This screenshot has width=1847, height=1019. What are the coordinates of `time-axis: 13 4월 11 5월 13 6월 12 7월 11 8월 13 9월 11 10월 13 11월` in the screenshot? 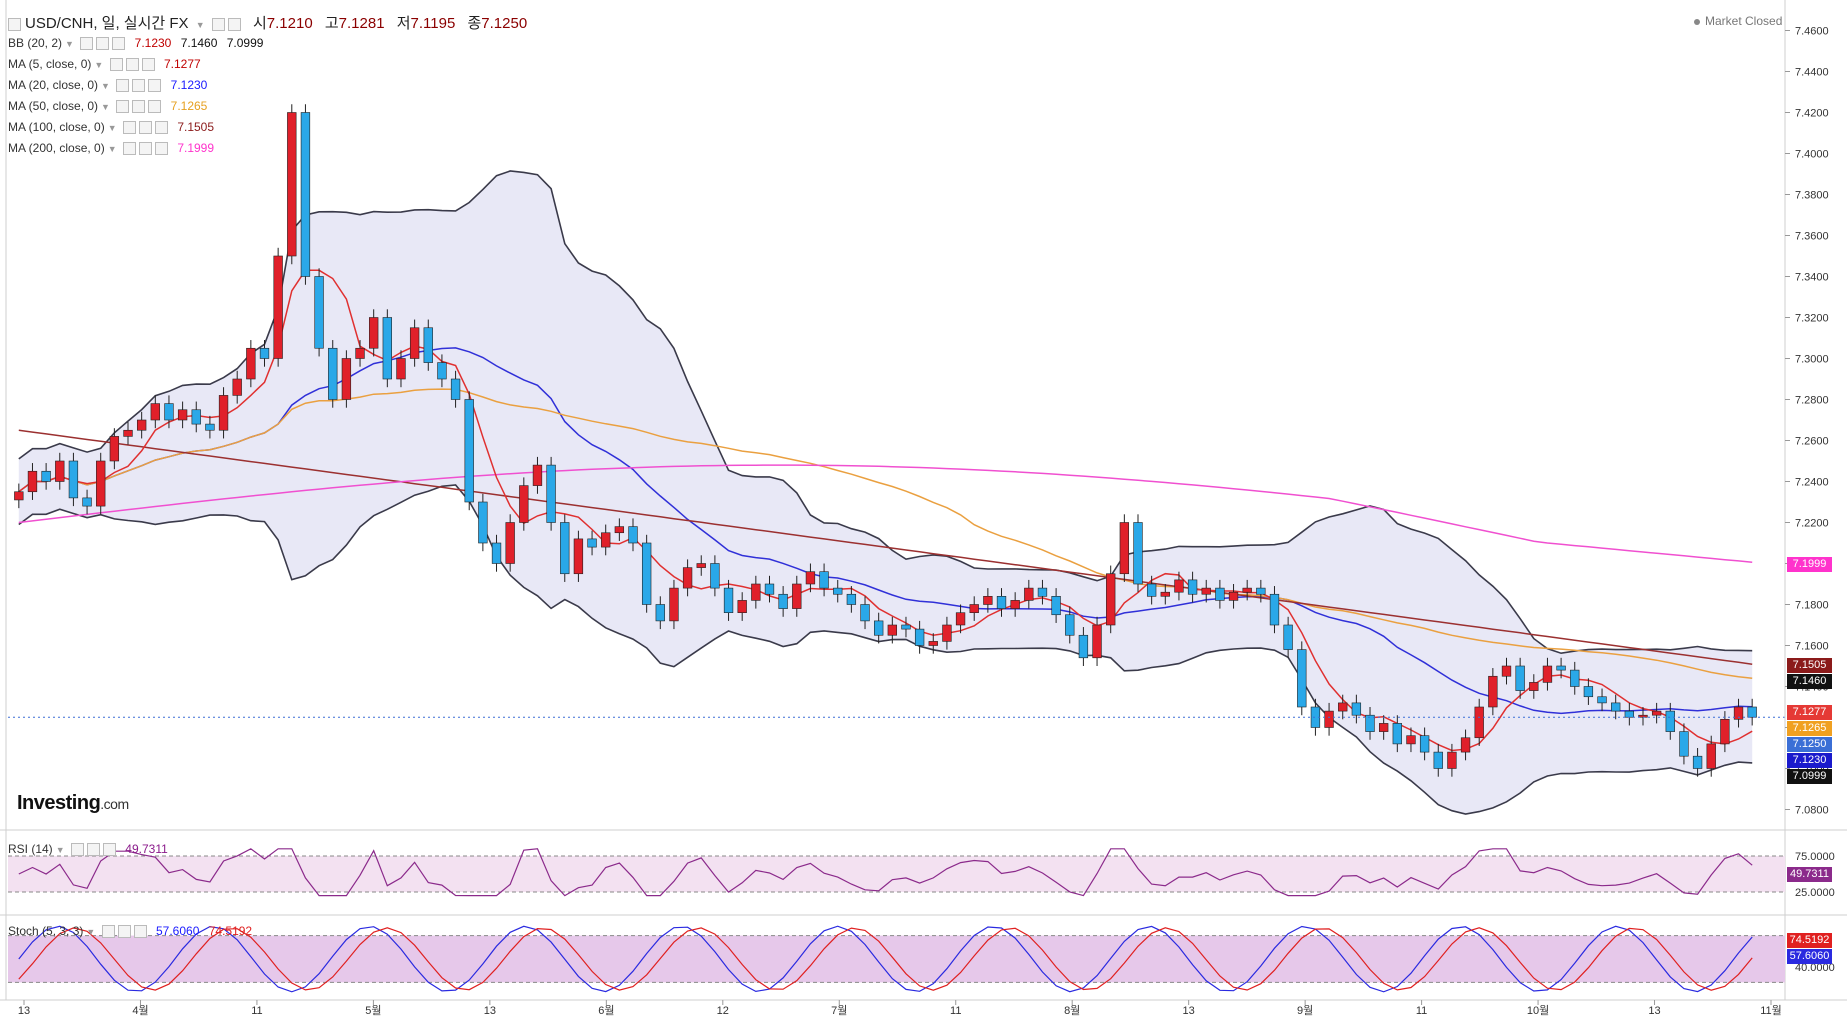 It's located at (900, 1008).